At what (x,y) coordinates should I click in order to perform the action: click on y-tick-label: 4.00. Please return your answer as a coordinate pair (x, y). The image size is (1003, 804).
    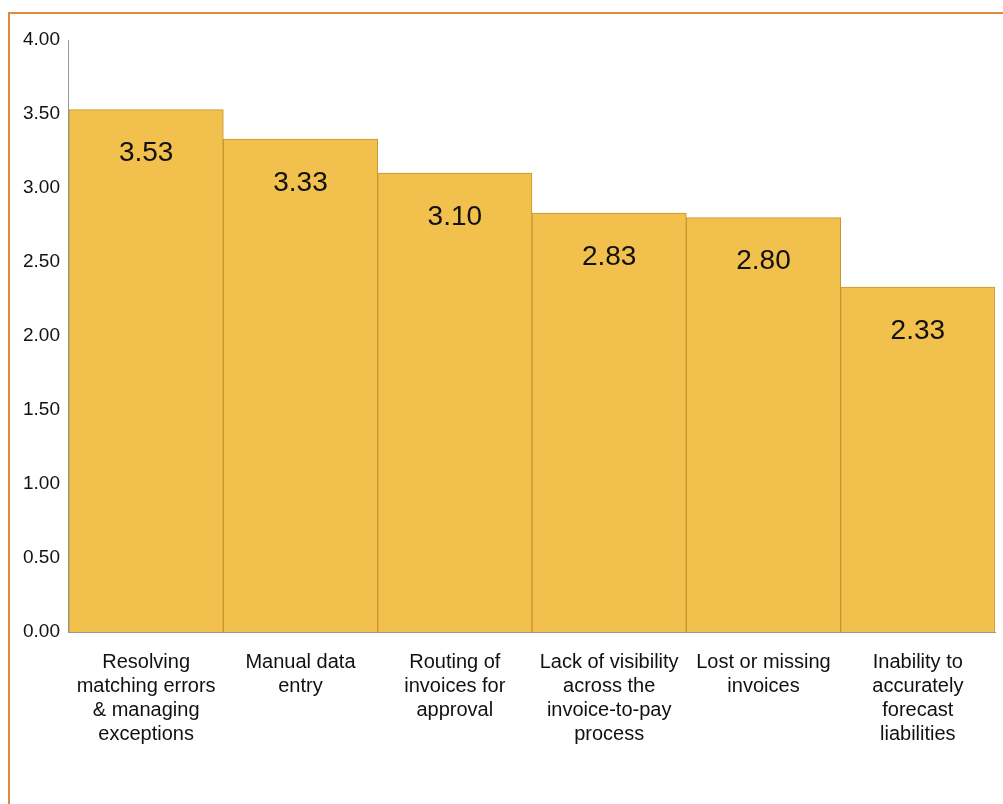
    Looking at the image, I should click on (41, 39).